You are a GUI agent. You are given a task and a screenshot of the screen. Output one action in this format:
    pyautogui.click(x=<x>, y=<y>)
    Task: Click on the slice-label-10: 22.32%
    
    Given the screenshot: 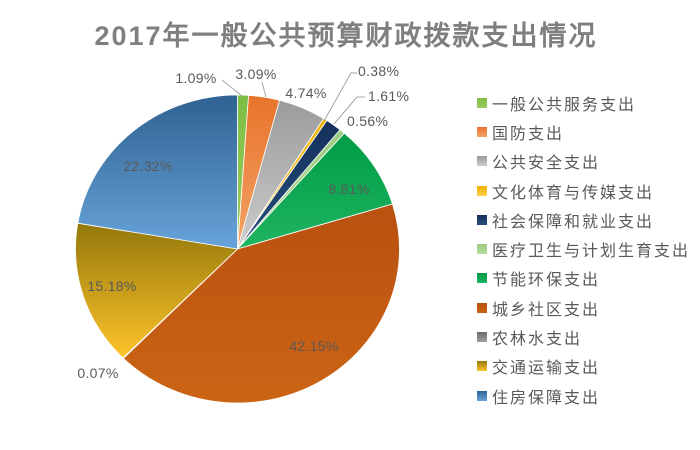 What is the action you would take?
    pyautogui.click(x=147, y=166)
    